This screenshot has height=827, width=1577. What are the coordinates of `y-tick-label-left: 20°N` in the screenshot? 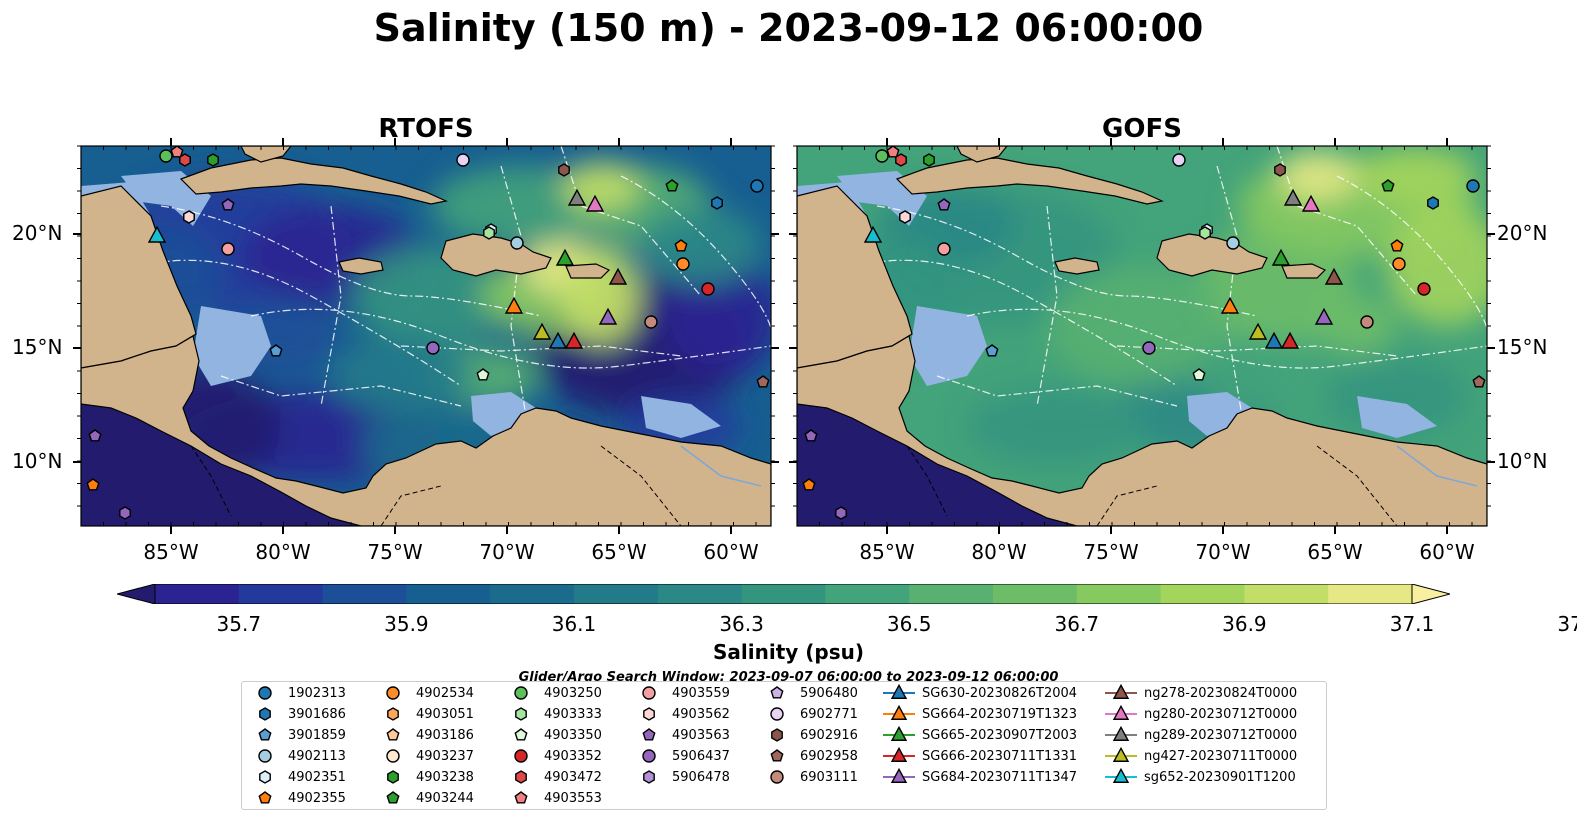 It's located at (37, 233).